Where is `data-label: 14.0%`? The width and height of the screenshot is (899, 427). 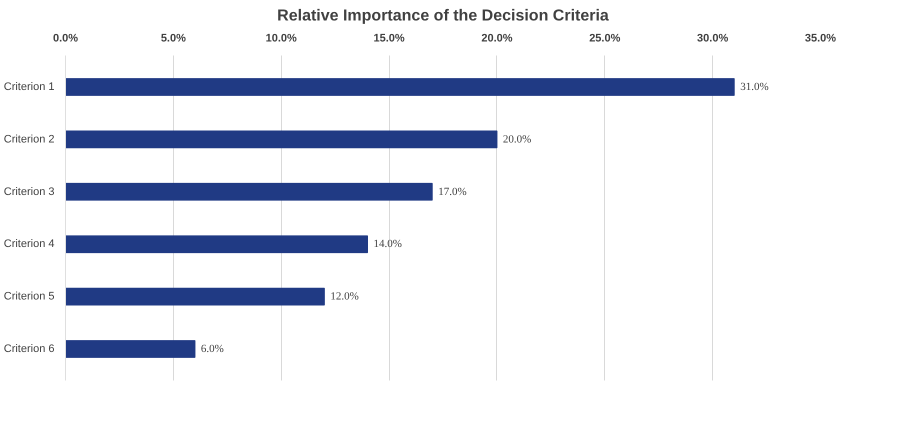 data-label: 14.0% is located at coordinates (388, 244).